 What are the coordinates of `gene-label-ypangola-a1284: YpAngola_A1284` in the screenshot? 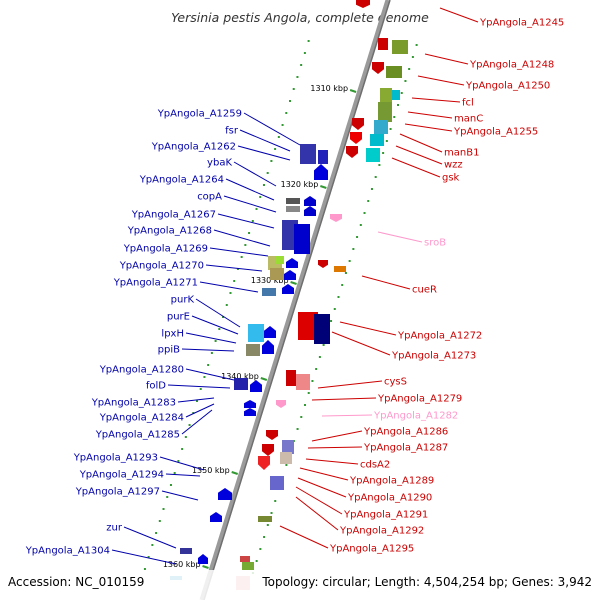 It's located at (141, 418).